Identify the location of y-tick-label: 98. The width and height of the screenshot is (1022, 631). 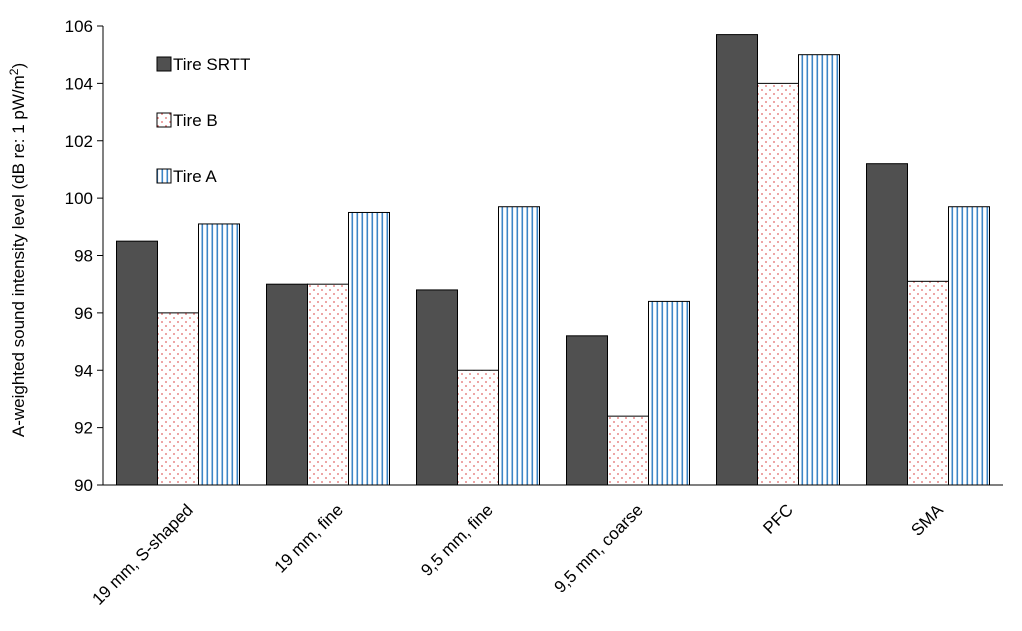
(83, 256).